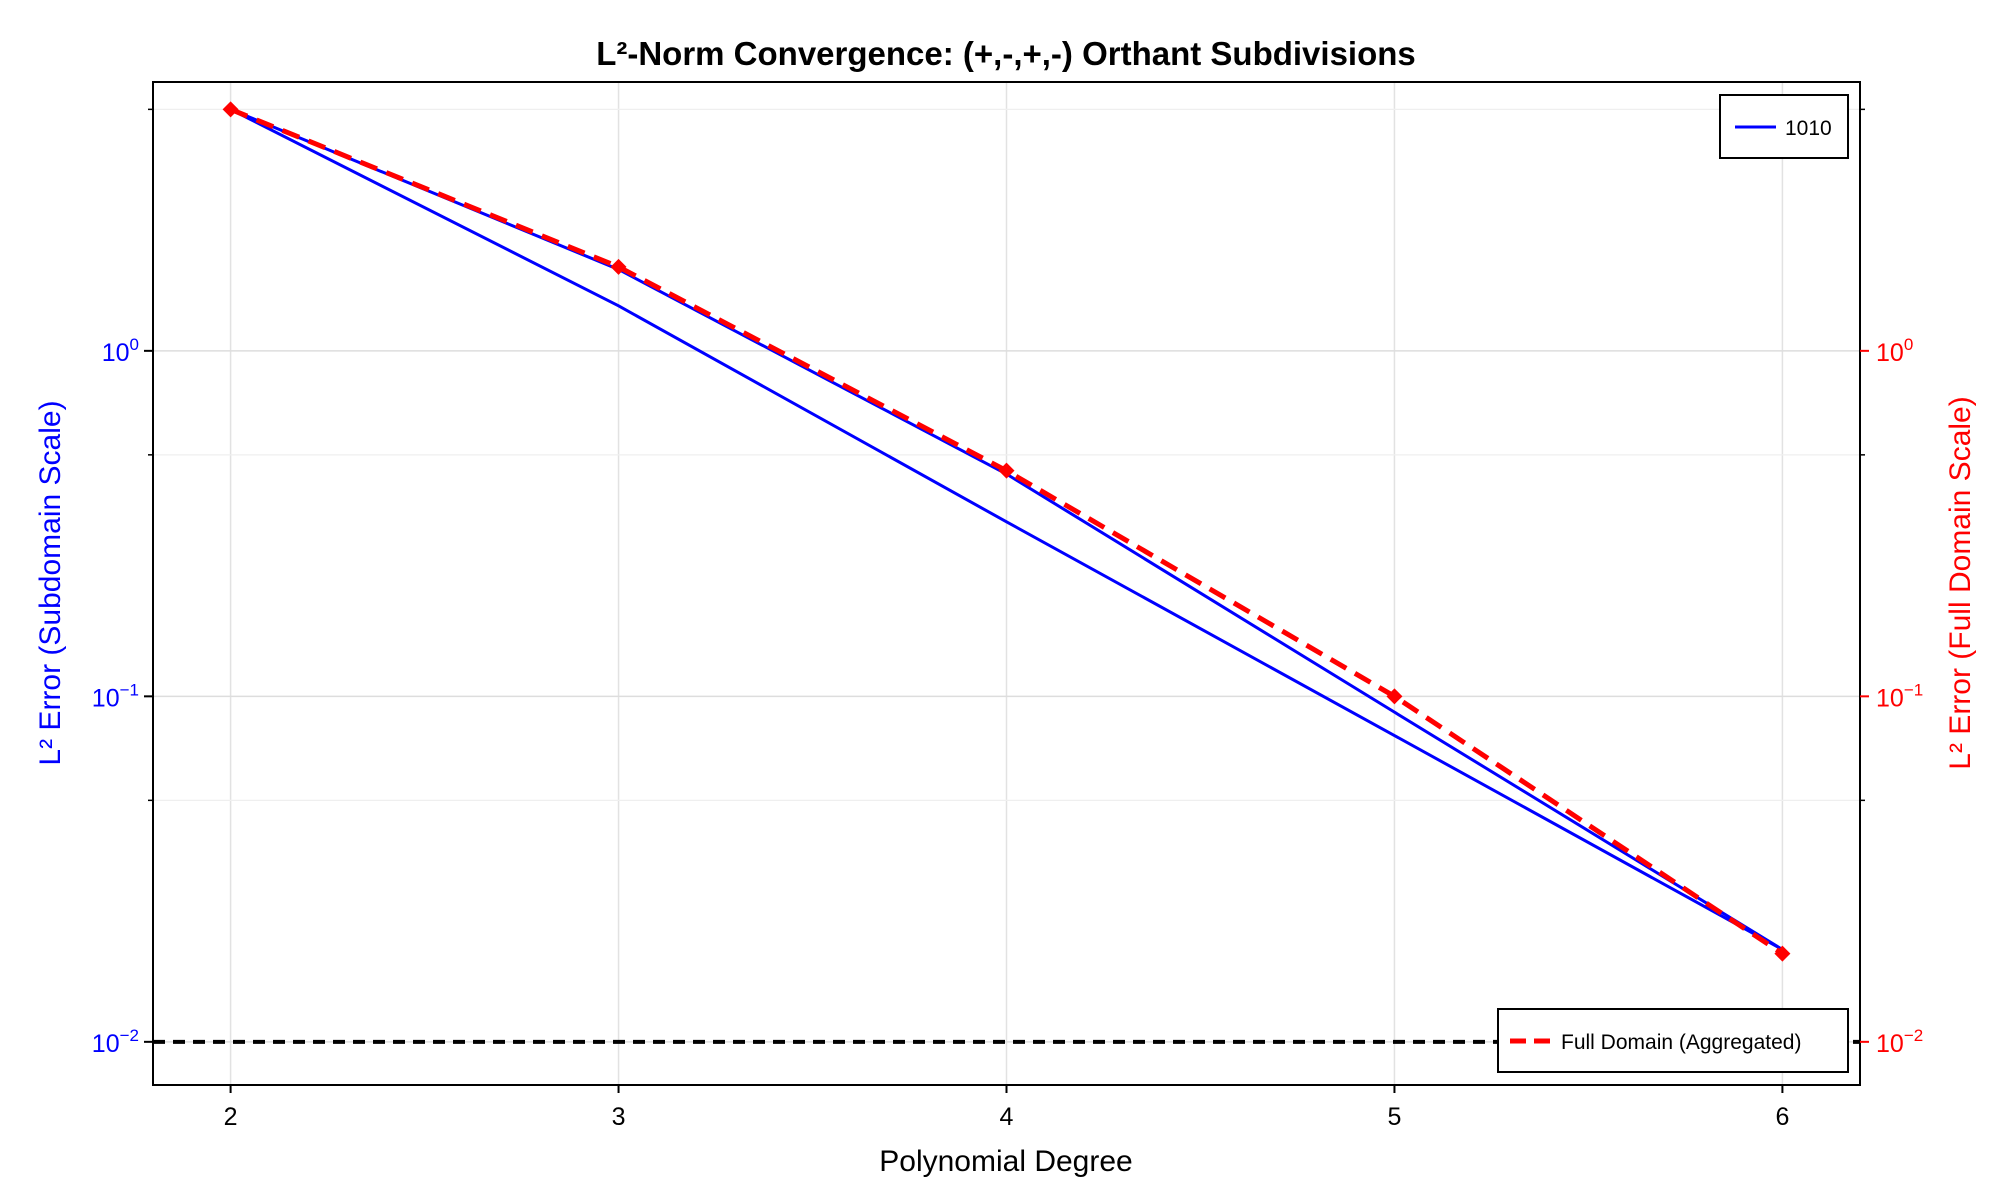 The height and width of the screenshot is (1200, 2000). Describe the element at coordinates (122, 583) in the screenshot. I see `y-ticks-left: 10⁰ 10⁻¹ 10⁻²` at that location.